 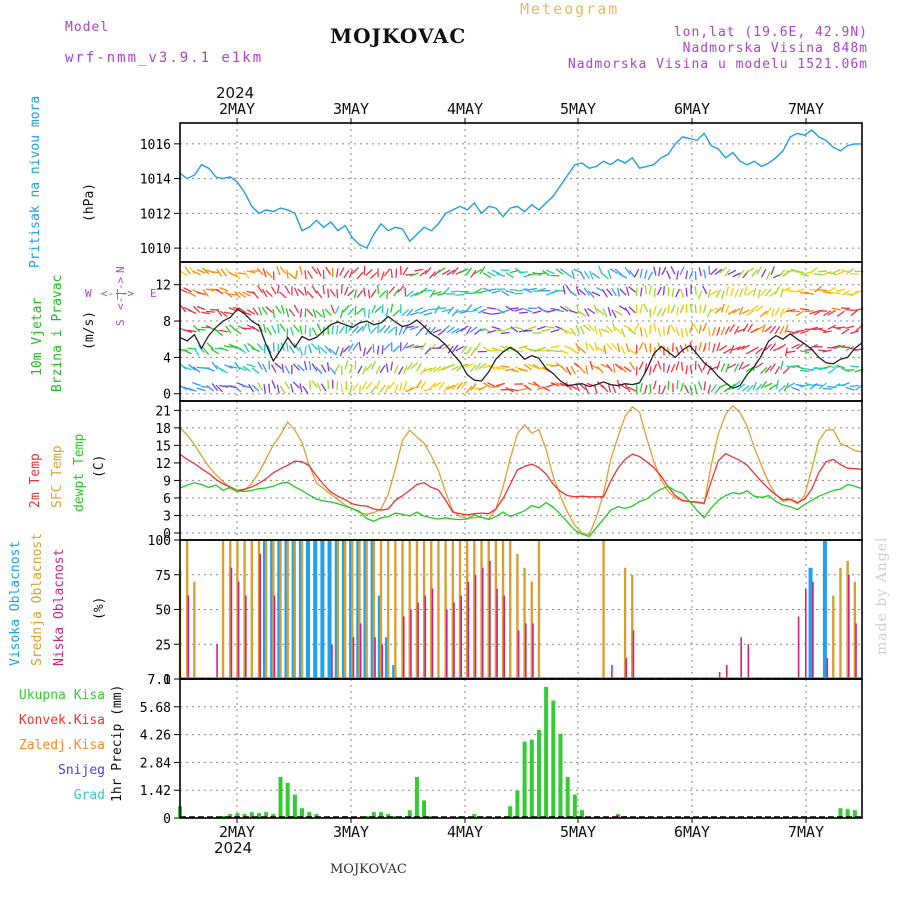 I want to click on y-tick-label: 9, so click(x=167, y=481).